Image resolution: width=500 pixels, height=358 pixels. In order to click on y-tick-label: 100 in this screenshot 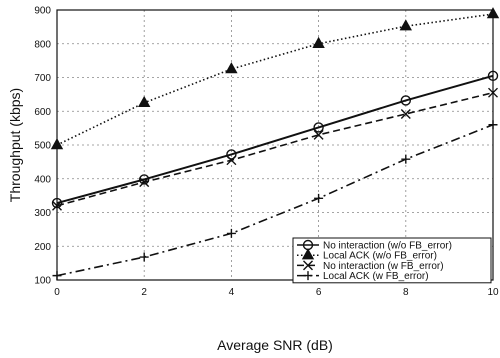, I will do `click(42, 281)`.